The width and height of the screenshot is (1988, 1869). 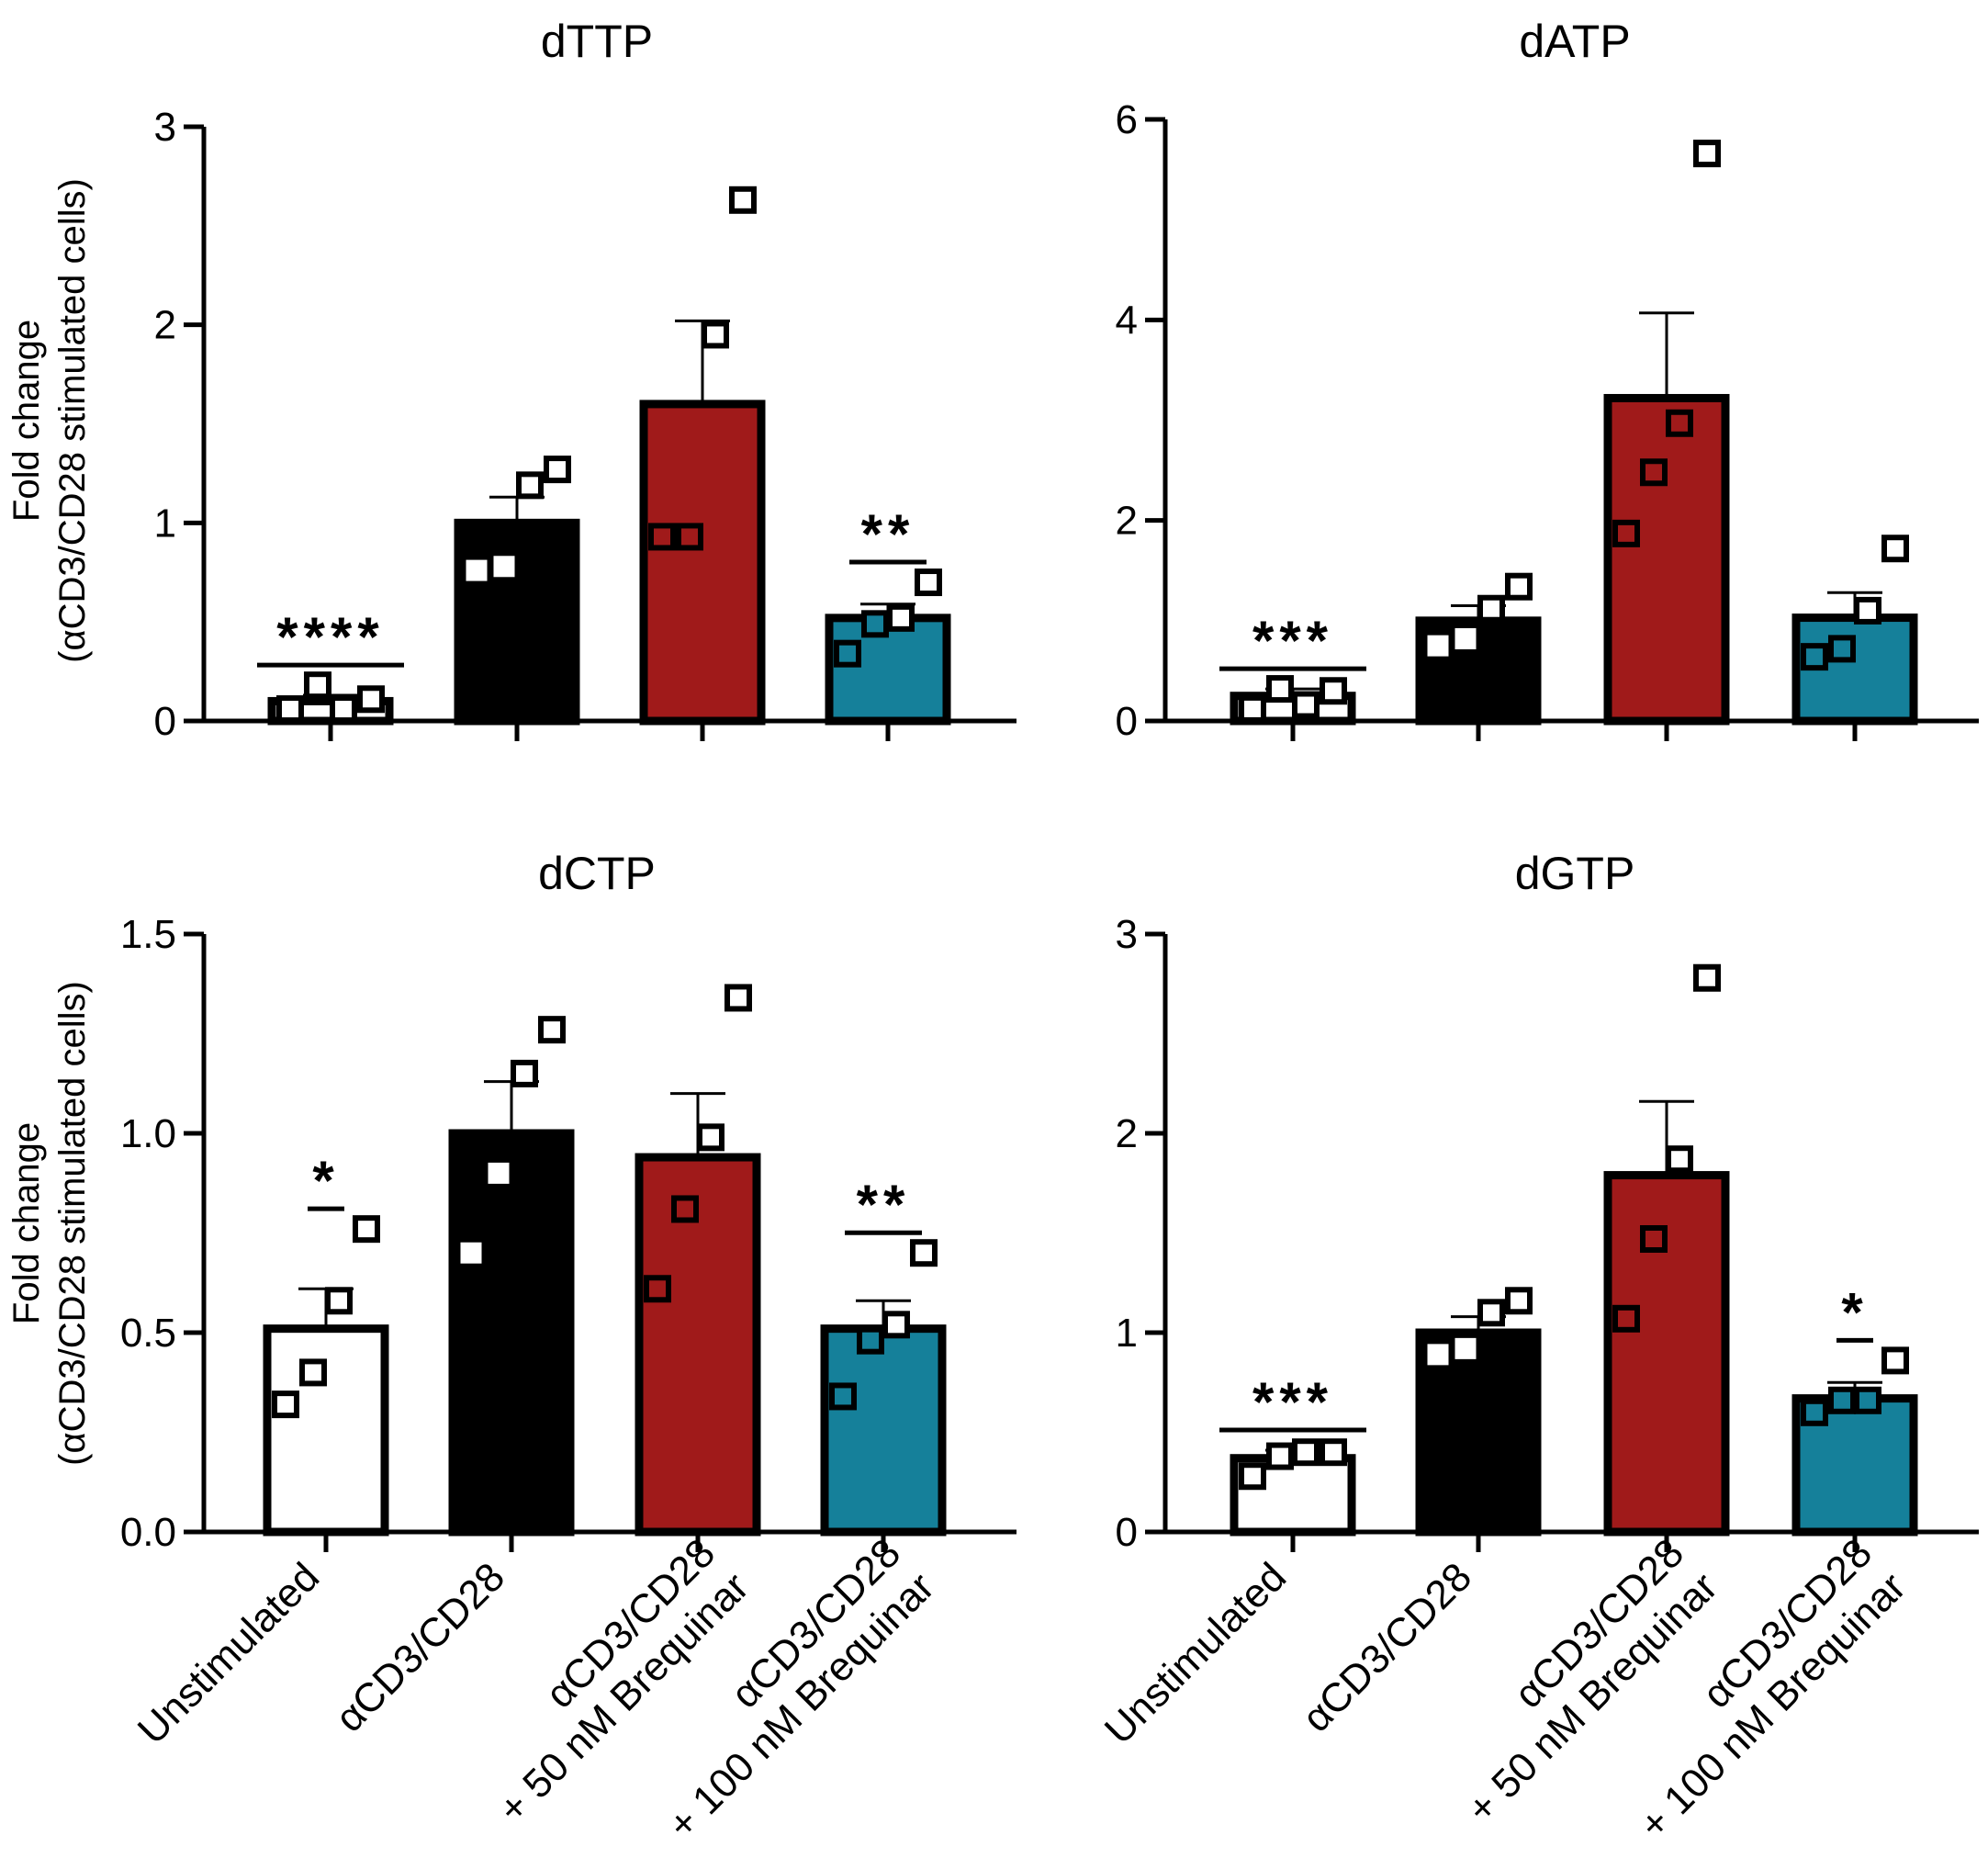 I want to click on chart-title: dATP, so click(x=1574, y=41).